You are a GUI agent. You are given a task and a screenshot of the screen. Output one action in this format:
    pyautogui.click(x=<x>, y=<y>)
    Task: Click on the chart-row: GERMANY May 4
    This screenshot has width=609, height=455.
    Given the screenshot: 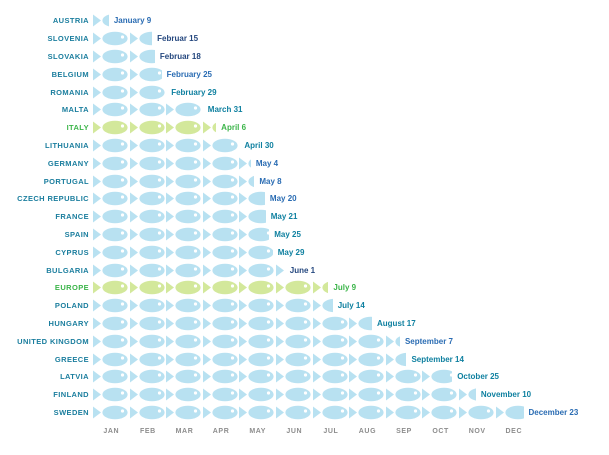 What is the action you would take?
    pyautogui.click(x=304, y=163)
    